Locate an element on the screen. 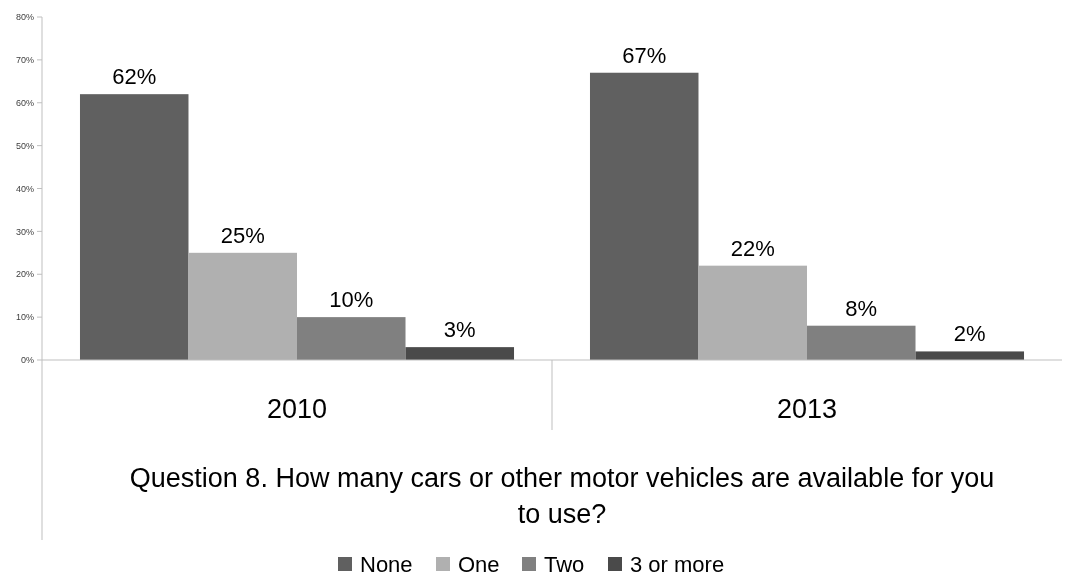 The image size is (1069, 585). data-label: 3% is located at coordinates (459, 330).